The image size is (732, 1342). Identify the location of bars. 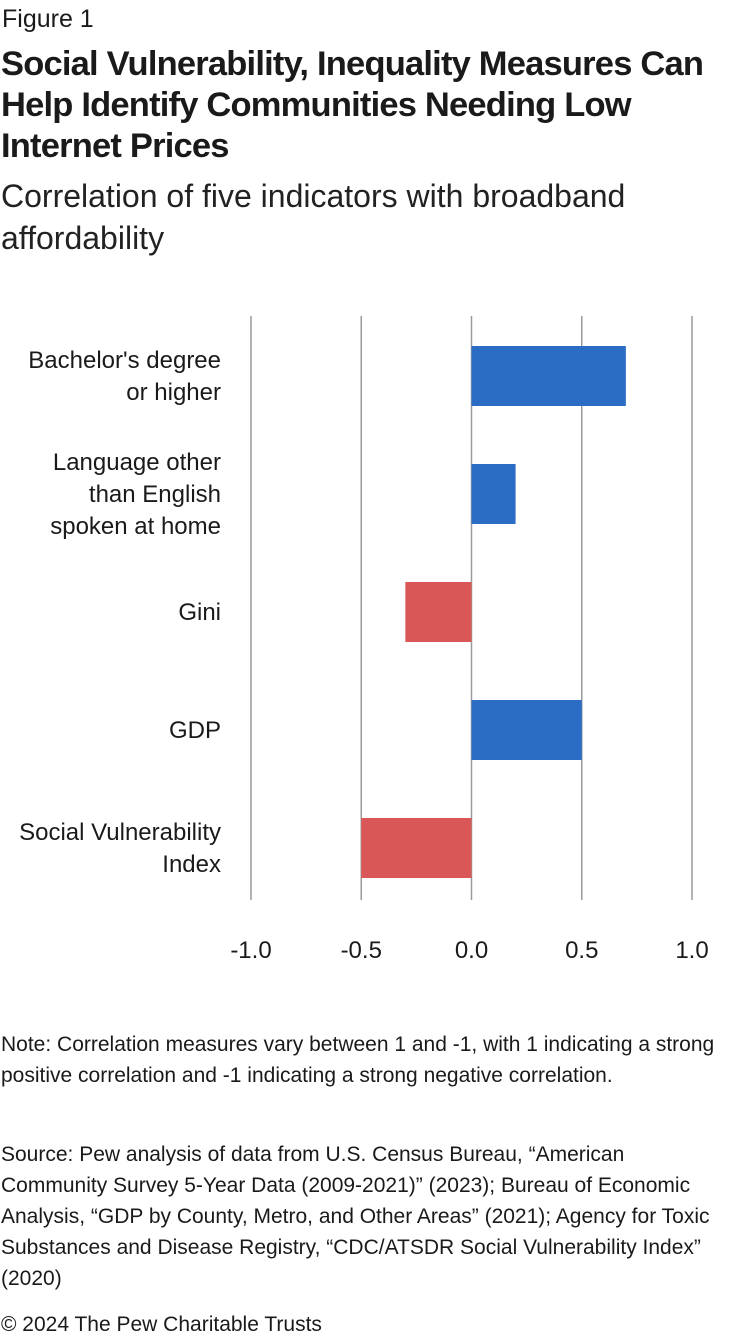
(493, 612).